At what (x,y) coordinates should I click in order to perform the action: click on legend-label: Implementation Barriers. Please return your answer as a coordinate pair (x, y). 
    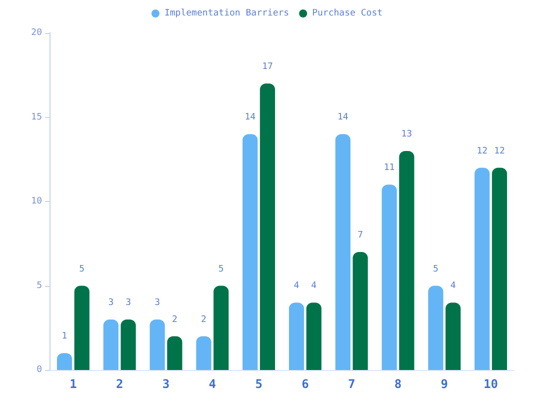
    Looking at the image, I should click on (227, 13).